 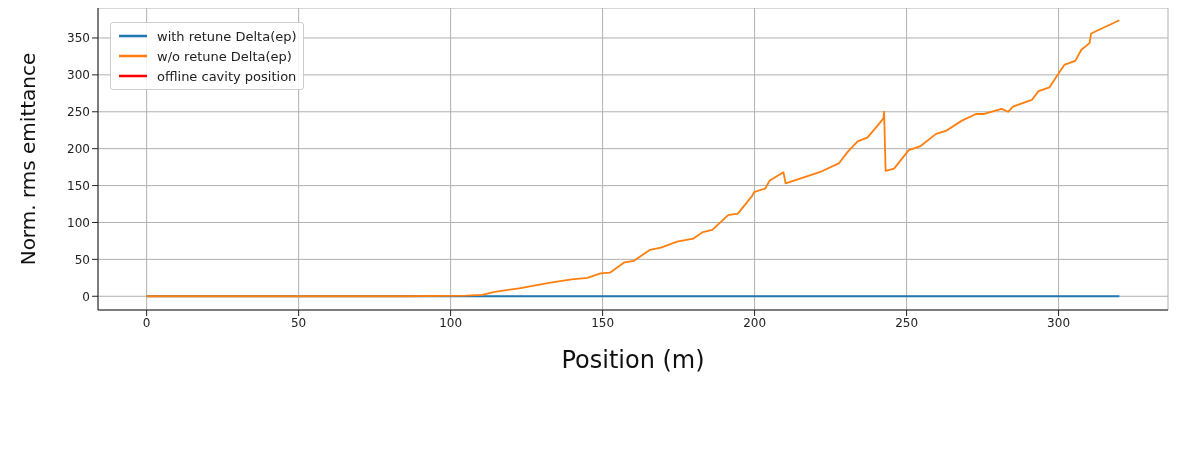 What do you see at coordinates (755, 322) in the screenshot?
I see `x-tick-label: 200` at bounding box center [755, 322].